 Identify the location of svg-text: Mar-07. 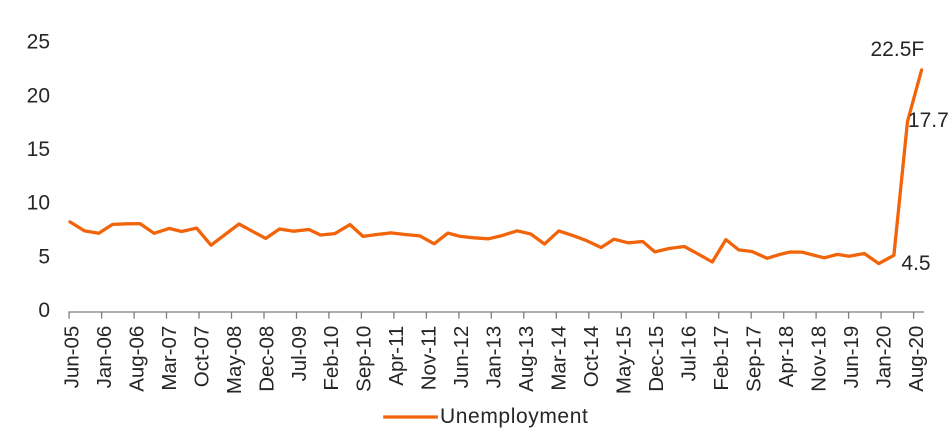
(169, 358).